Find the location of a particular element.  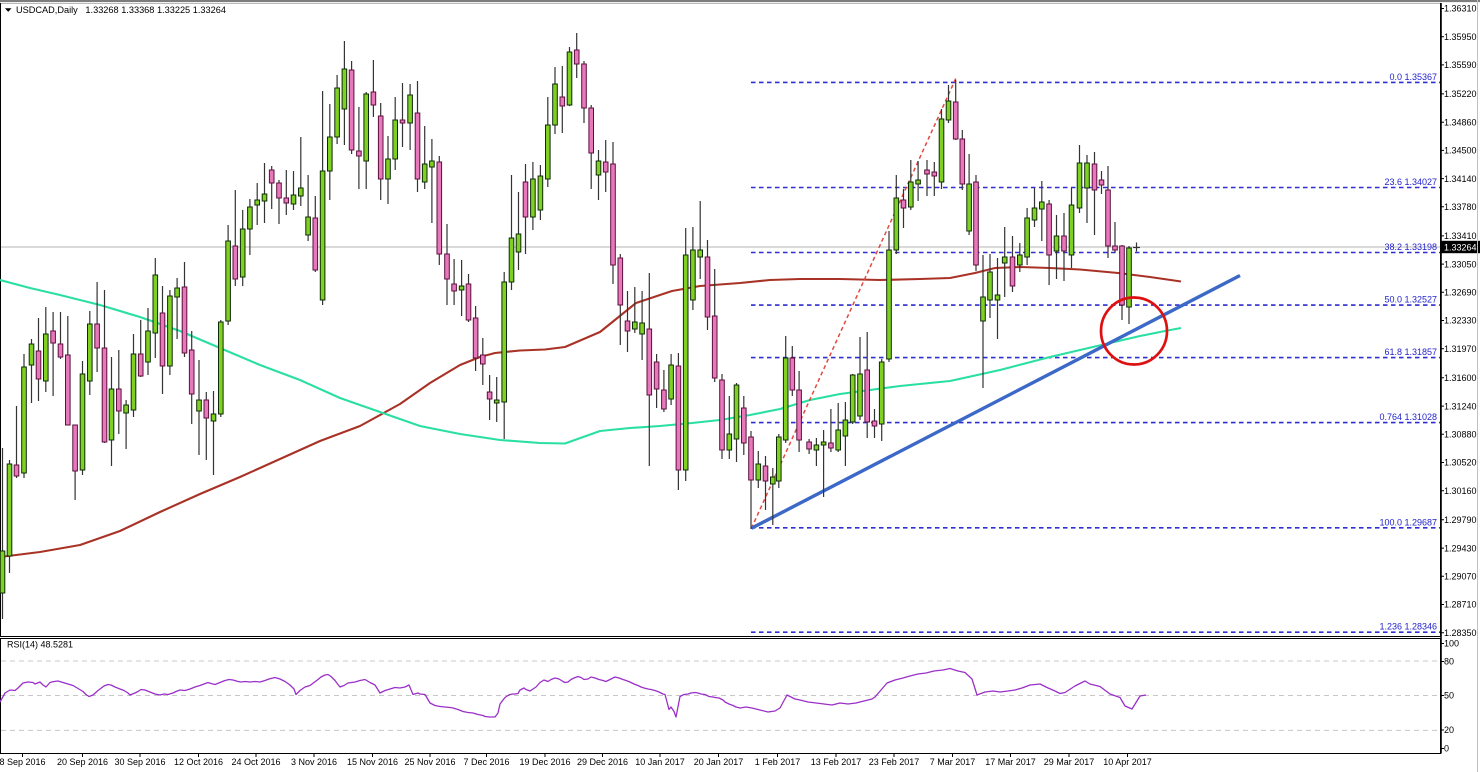

svg-text: 13 Feb 2017 is located at coordinates (836, 762).